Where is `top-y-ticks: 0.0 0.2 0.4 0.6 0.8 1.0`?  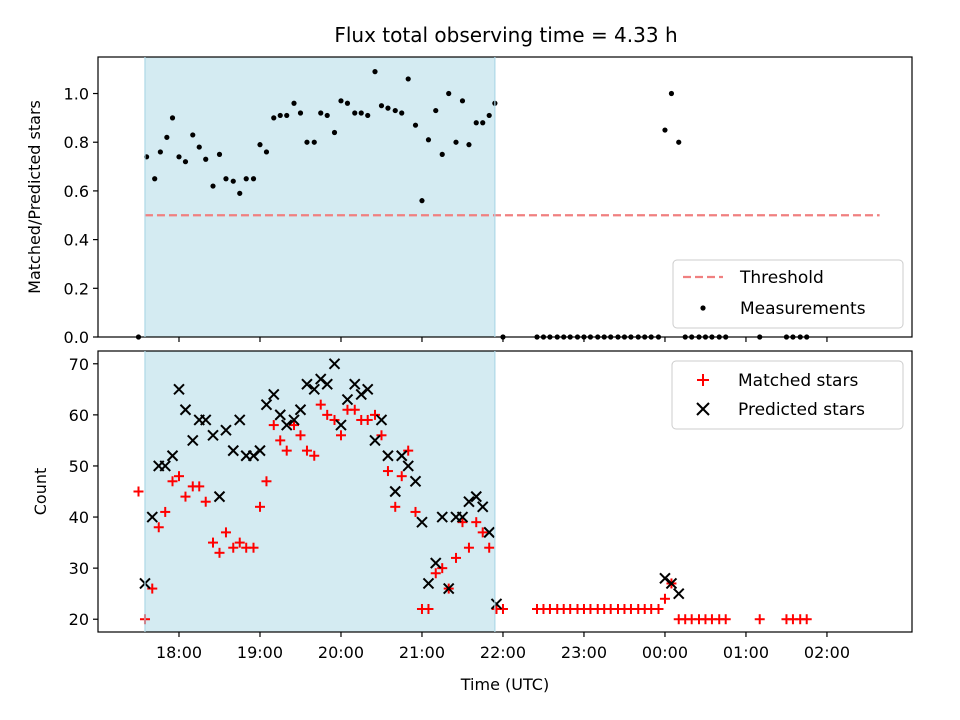 top-y-ticks: 0.0 0.2 0.4 0.6 0.8 1.0 is located at coordinates (81, 216).